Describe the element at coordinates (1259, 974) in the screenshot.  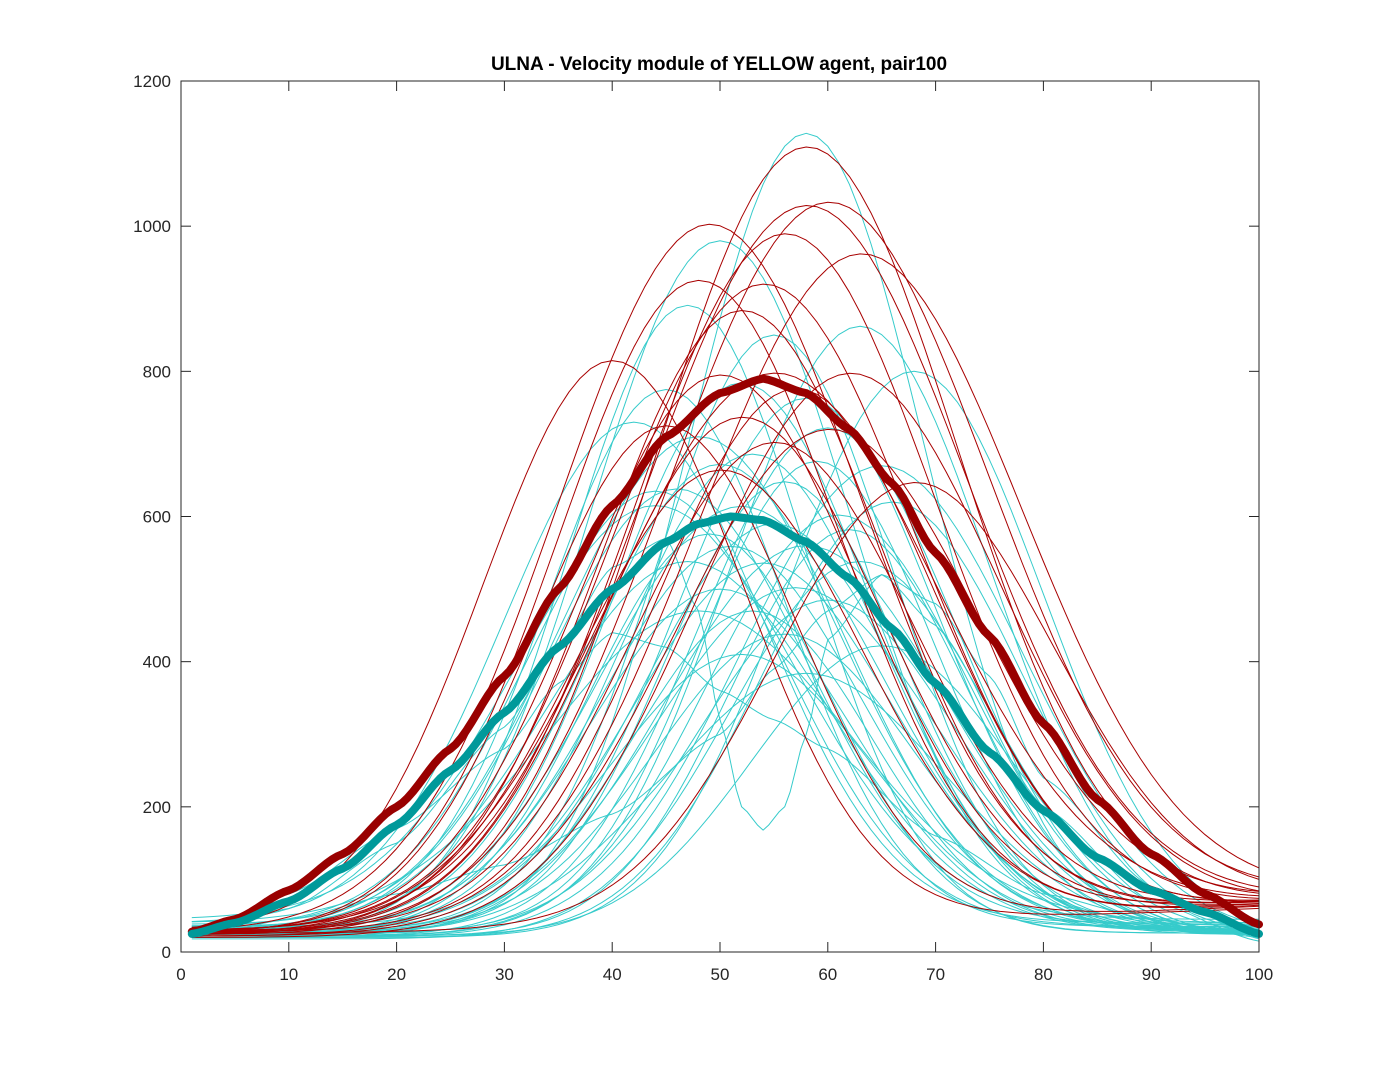
I see `x-tick-label: 100` at that location.